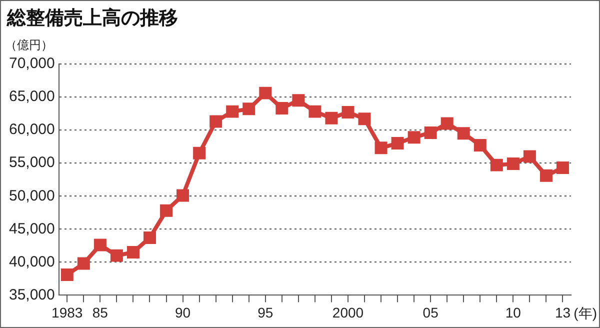 The height and width of the screenshot is (328, 600). Describe the element at coordinates (562, 312) in the screenshot. I see `x-tick-label: 13` at that location.